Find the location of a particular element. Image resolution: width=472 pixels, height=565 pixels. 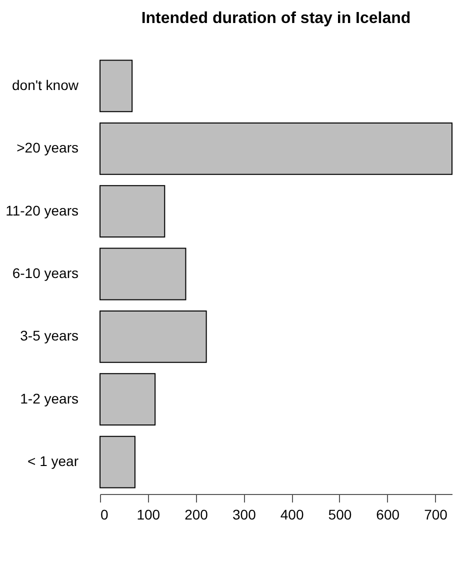

y-tick-label: 3-5 years is located at coordinates (49, 336).